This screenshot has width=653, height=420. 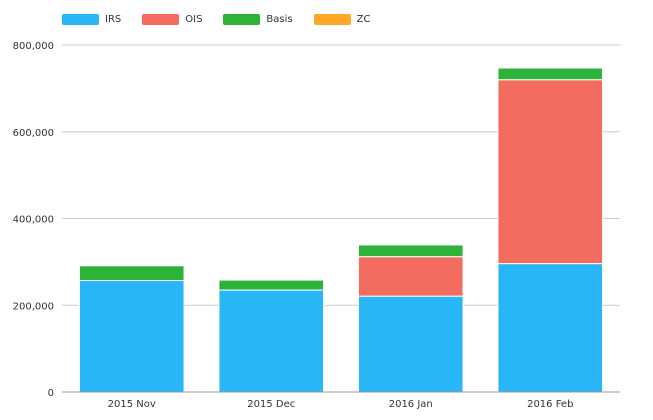 I want to click on x-tick-label: 2015 Nov, so click(x=132, y=404).